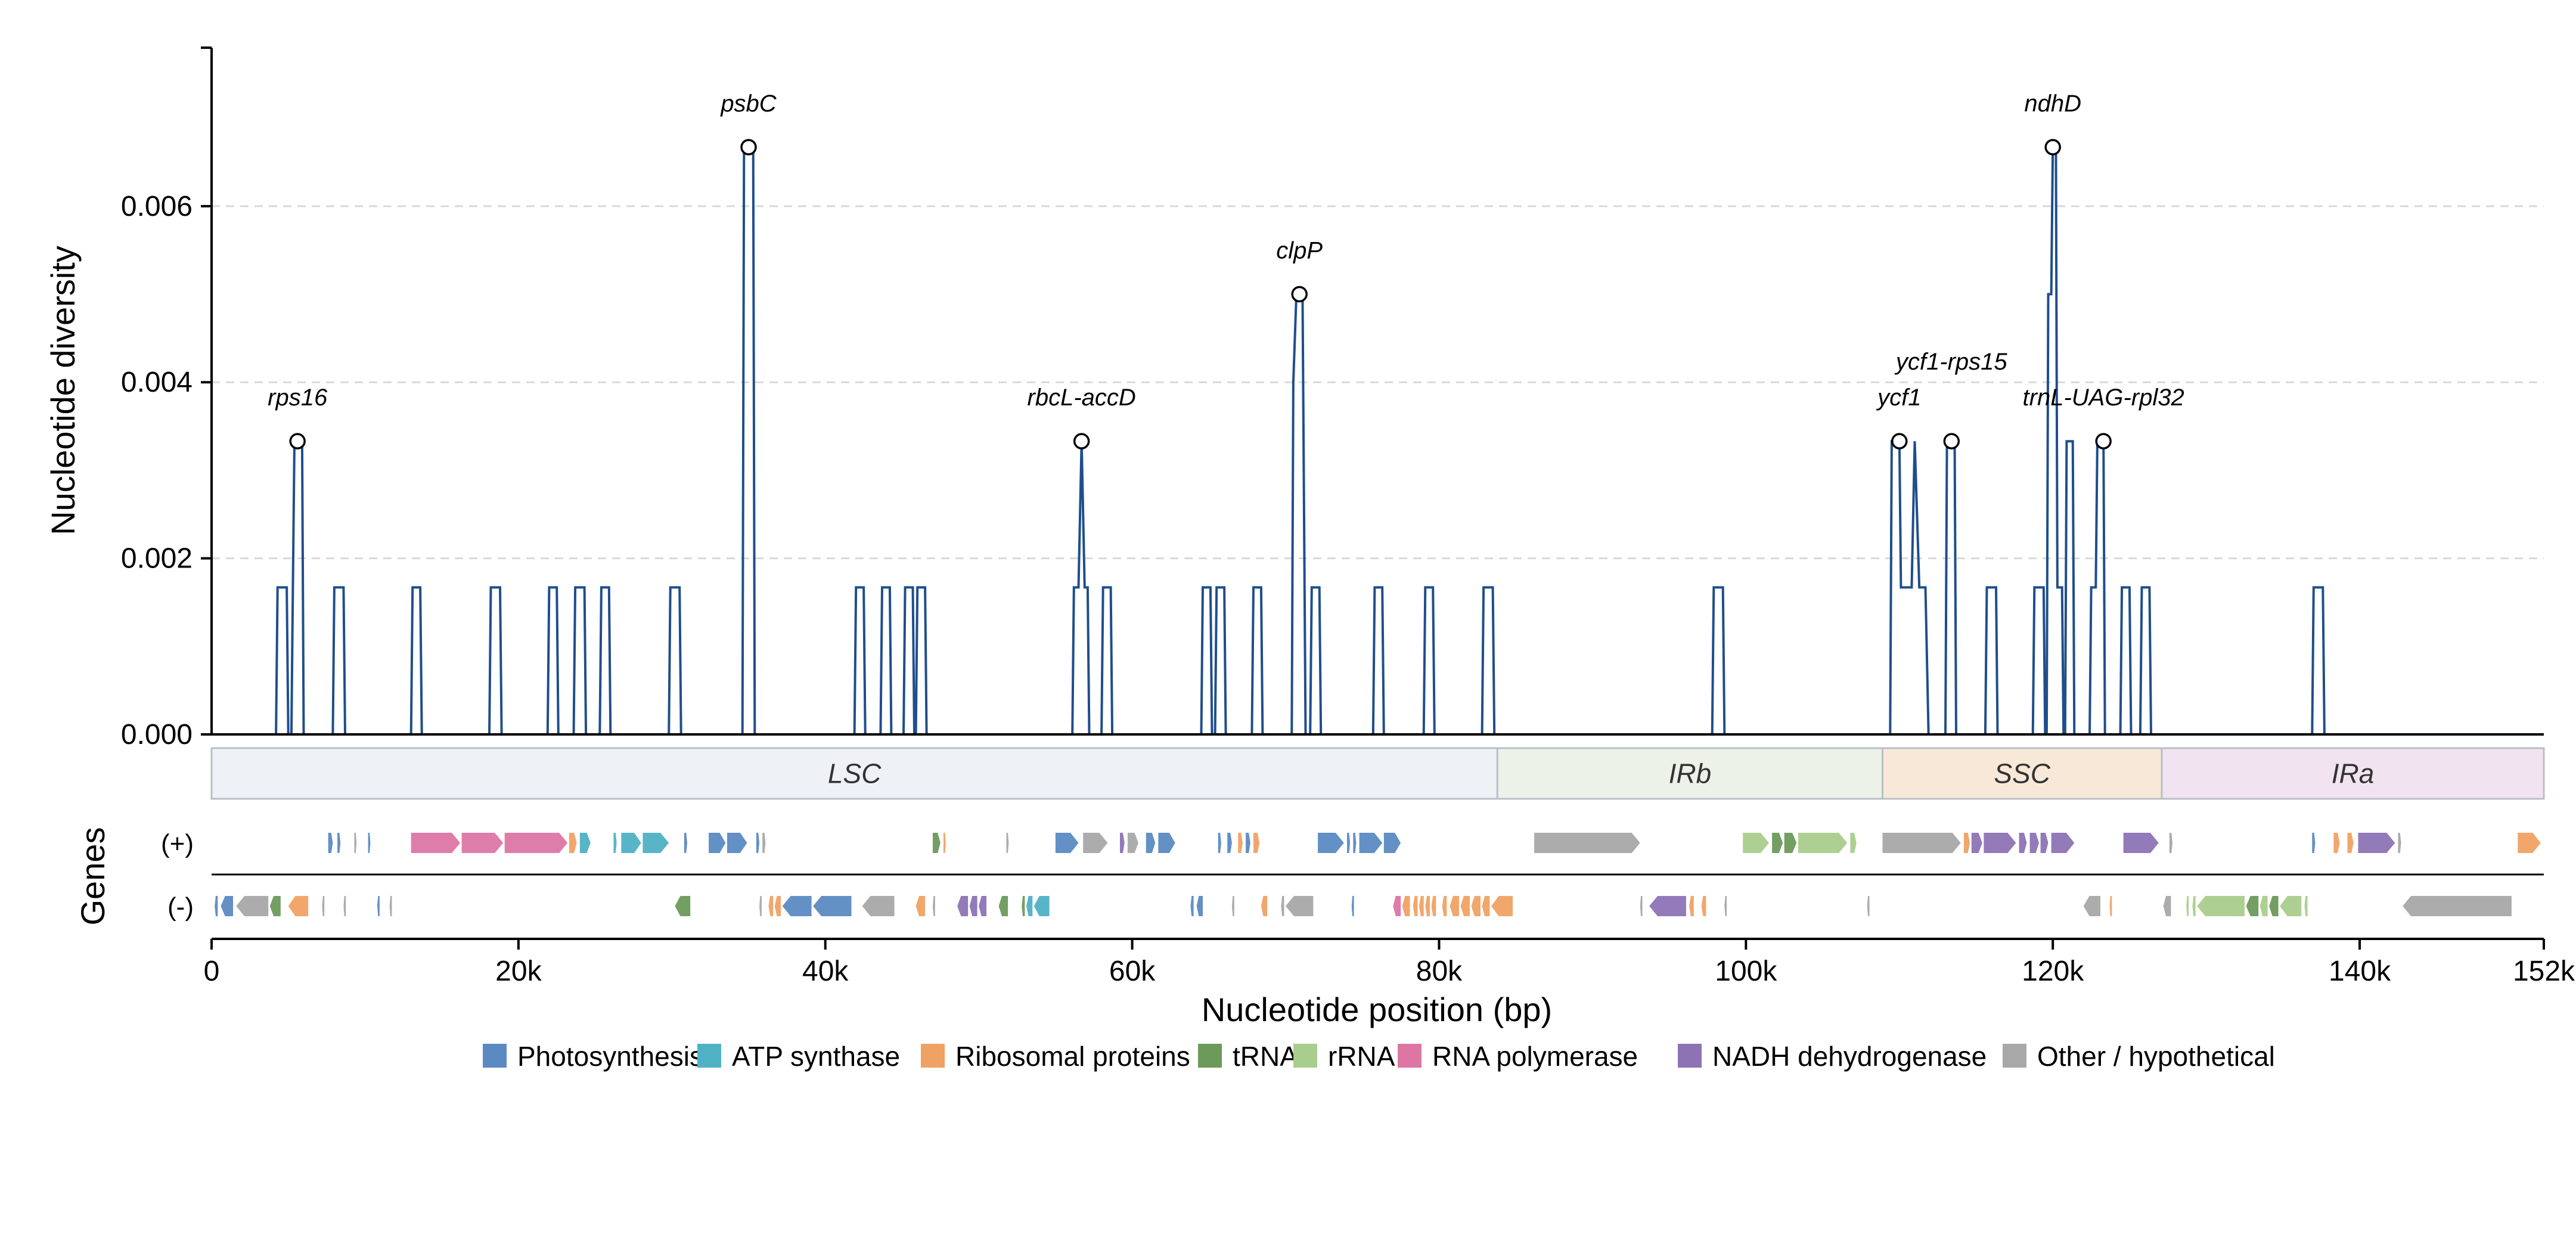 This screenshot has width=2576, height=1256. I want to click on peak-label: ycf1-rps15, so click(1951, 362).